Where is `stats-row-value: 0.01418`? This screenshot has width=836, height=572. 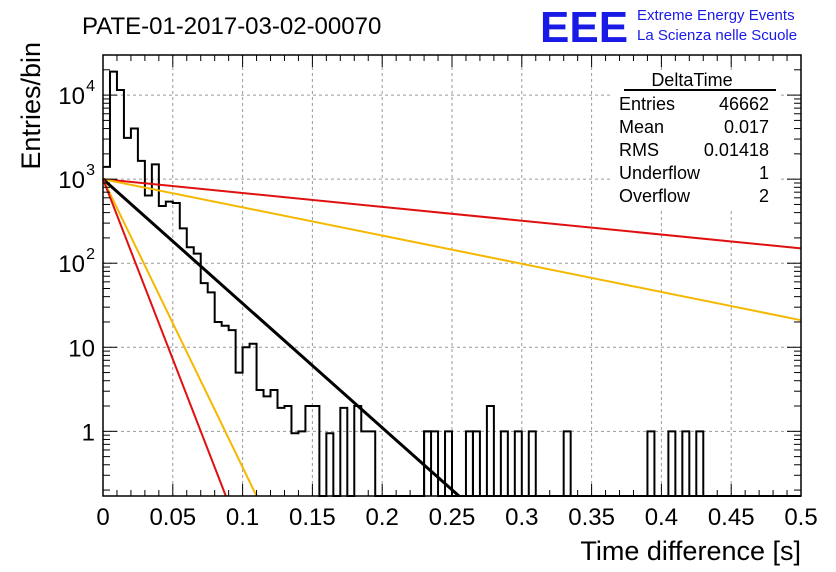 stats-row-value: 0.01418 is located at coordinates (736, 150).